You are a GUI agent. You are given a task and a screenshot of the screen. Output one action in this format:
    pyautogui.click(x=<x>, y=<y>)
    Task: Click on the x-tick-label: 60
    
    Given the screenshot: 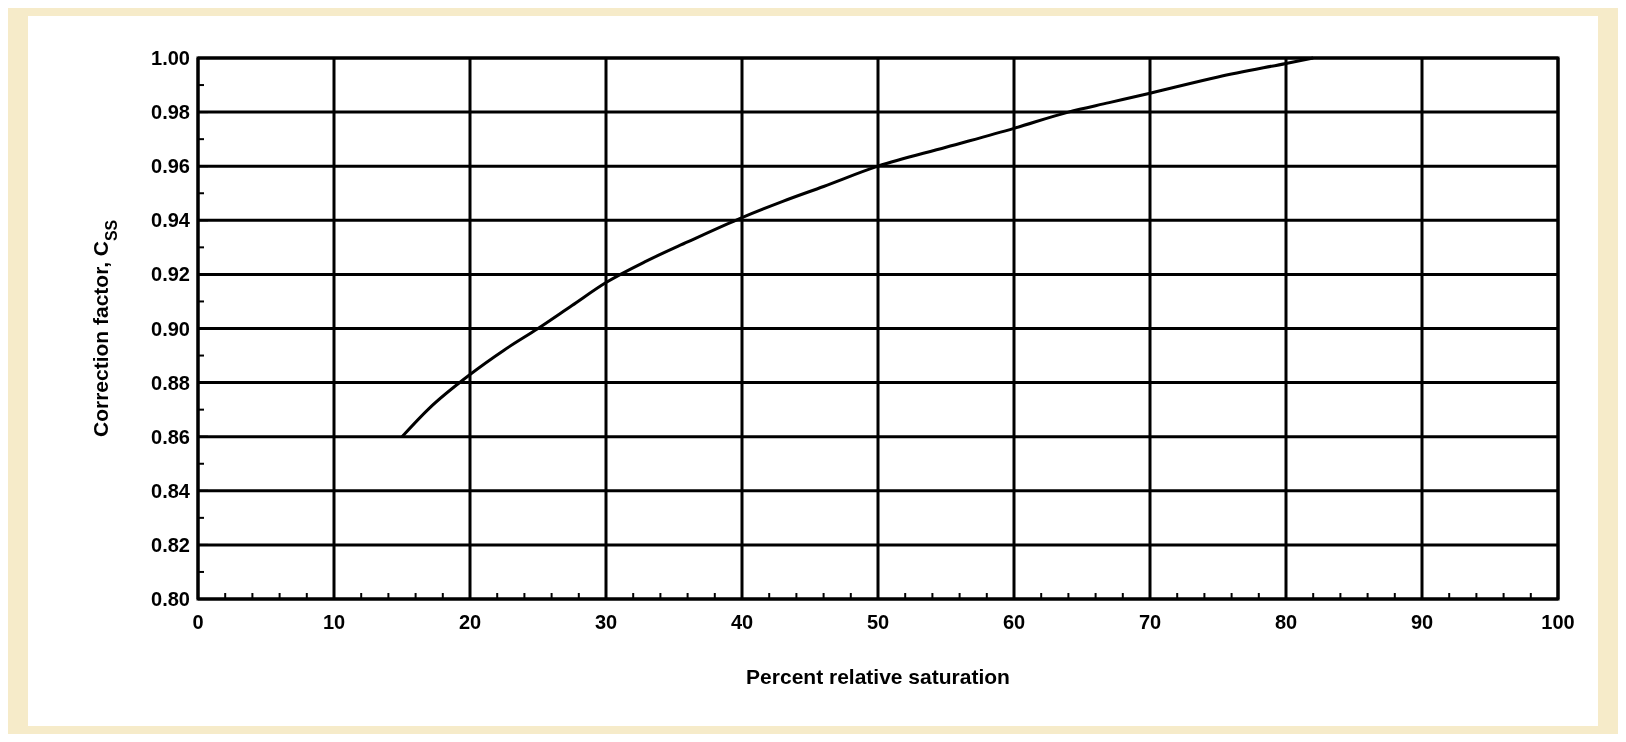 What is the action you would take?
    pyautogui.click(x=1014, y=622)
    